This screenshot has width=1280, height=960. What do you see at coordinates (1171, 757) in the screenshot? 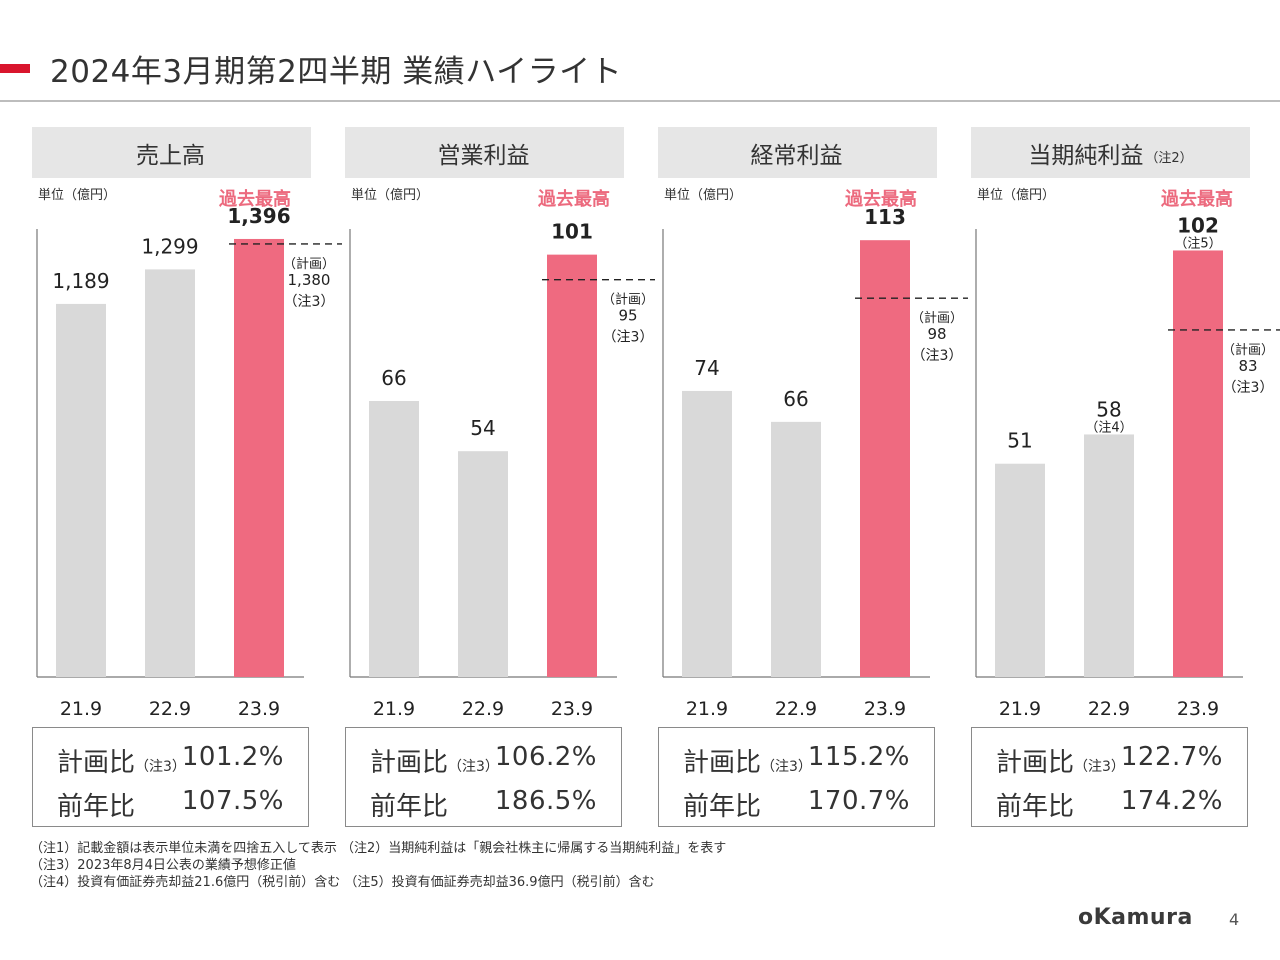
I see `plan-ratio-value: 122.7%` at bounding box center [1171, 757].